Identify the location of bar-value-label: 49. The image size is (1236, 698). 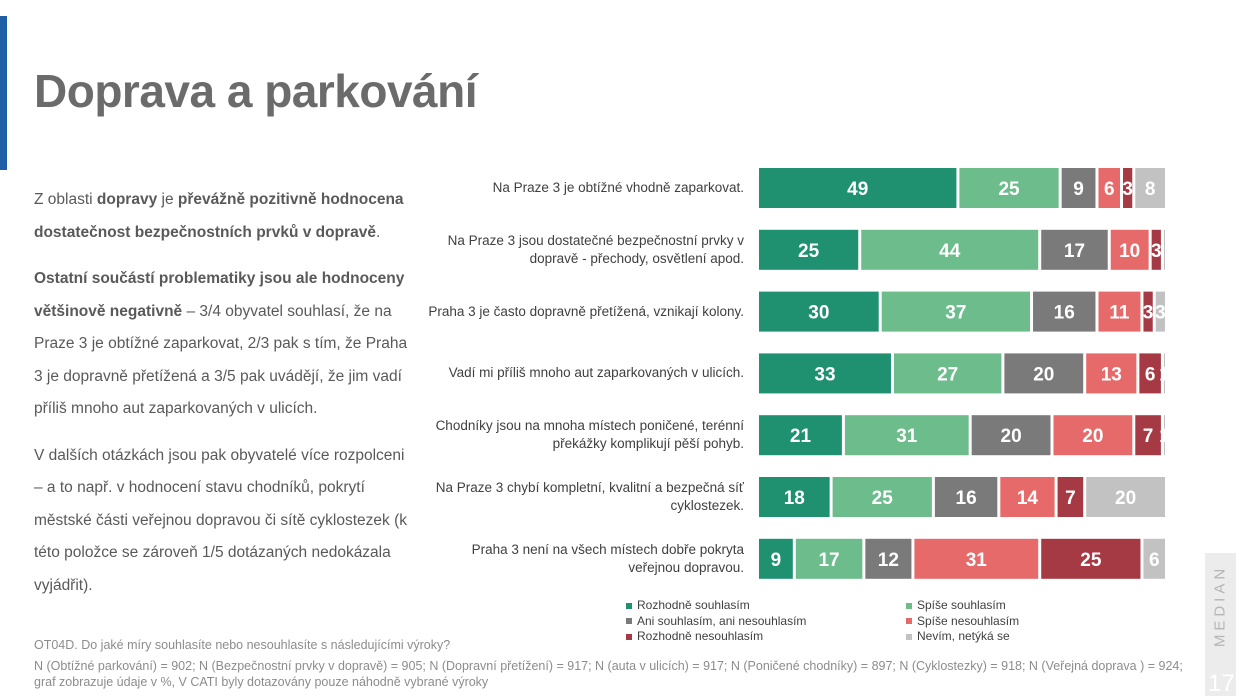
(857, 189).